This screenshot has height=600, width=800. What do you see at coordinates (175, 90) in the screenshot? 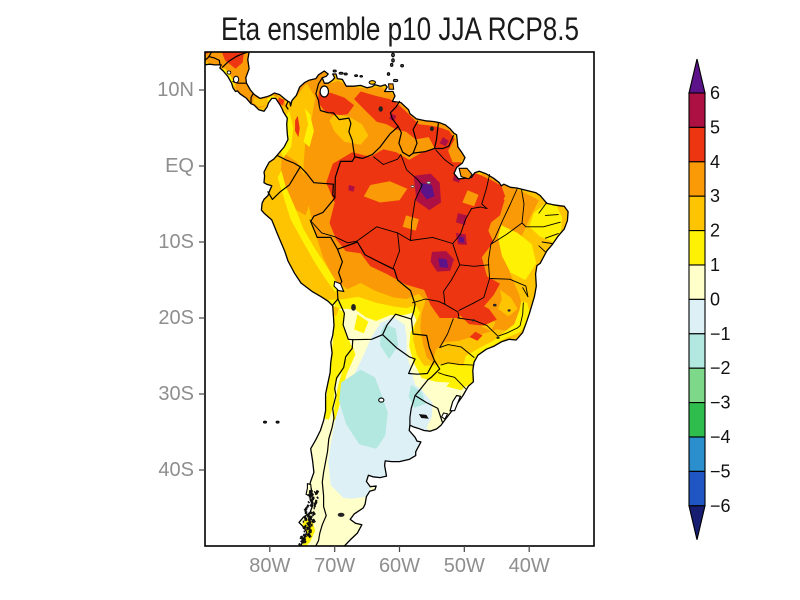
I see `svg-text: 10N` at bounding box center [175, 90].